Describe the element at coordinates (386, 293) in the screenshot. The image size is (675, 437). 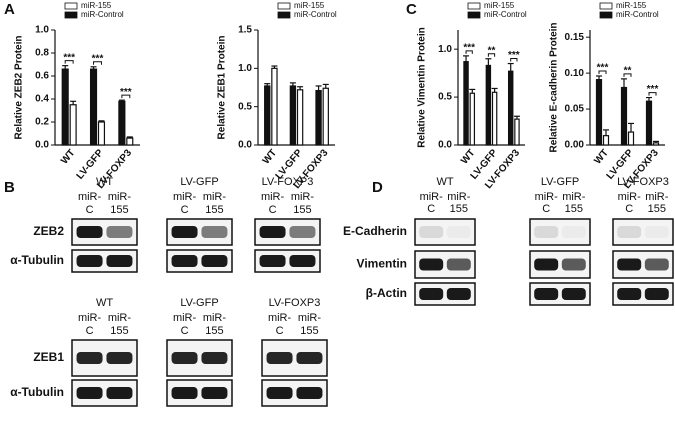
I see `row-label: β-Actin` at that location.